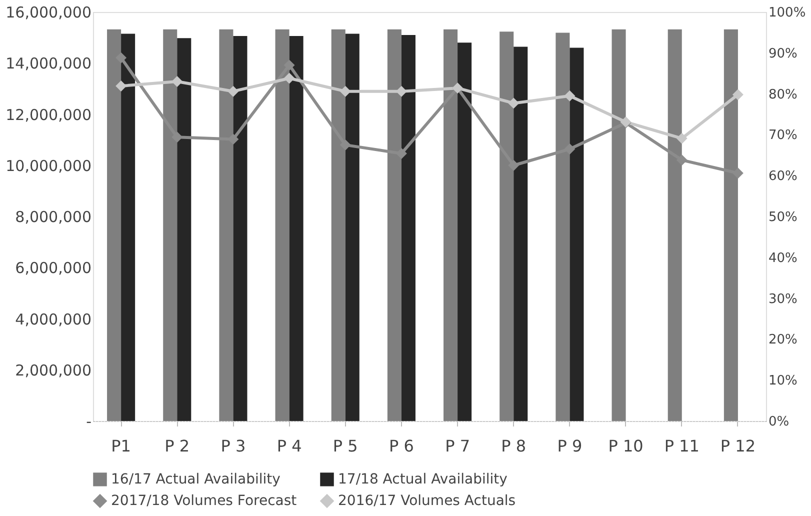  I want to click on y2-tick-label: 20%, so click(783, 340).